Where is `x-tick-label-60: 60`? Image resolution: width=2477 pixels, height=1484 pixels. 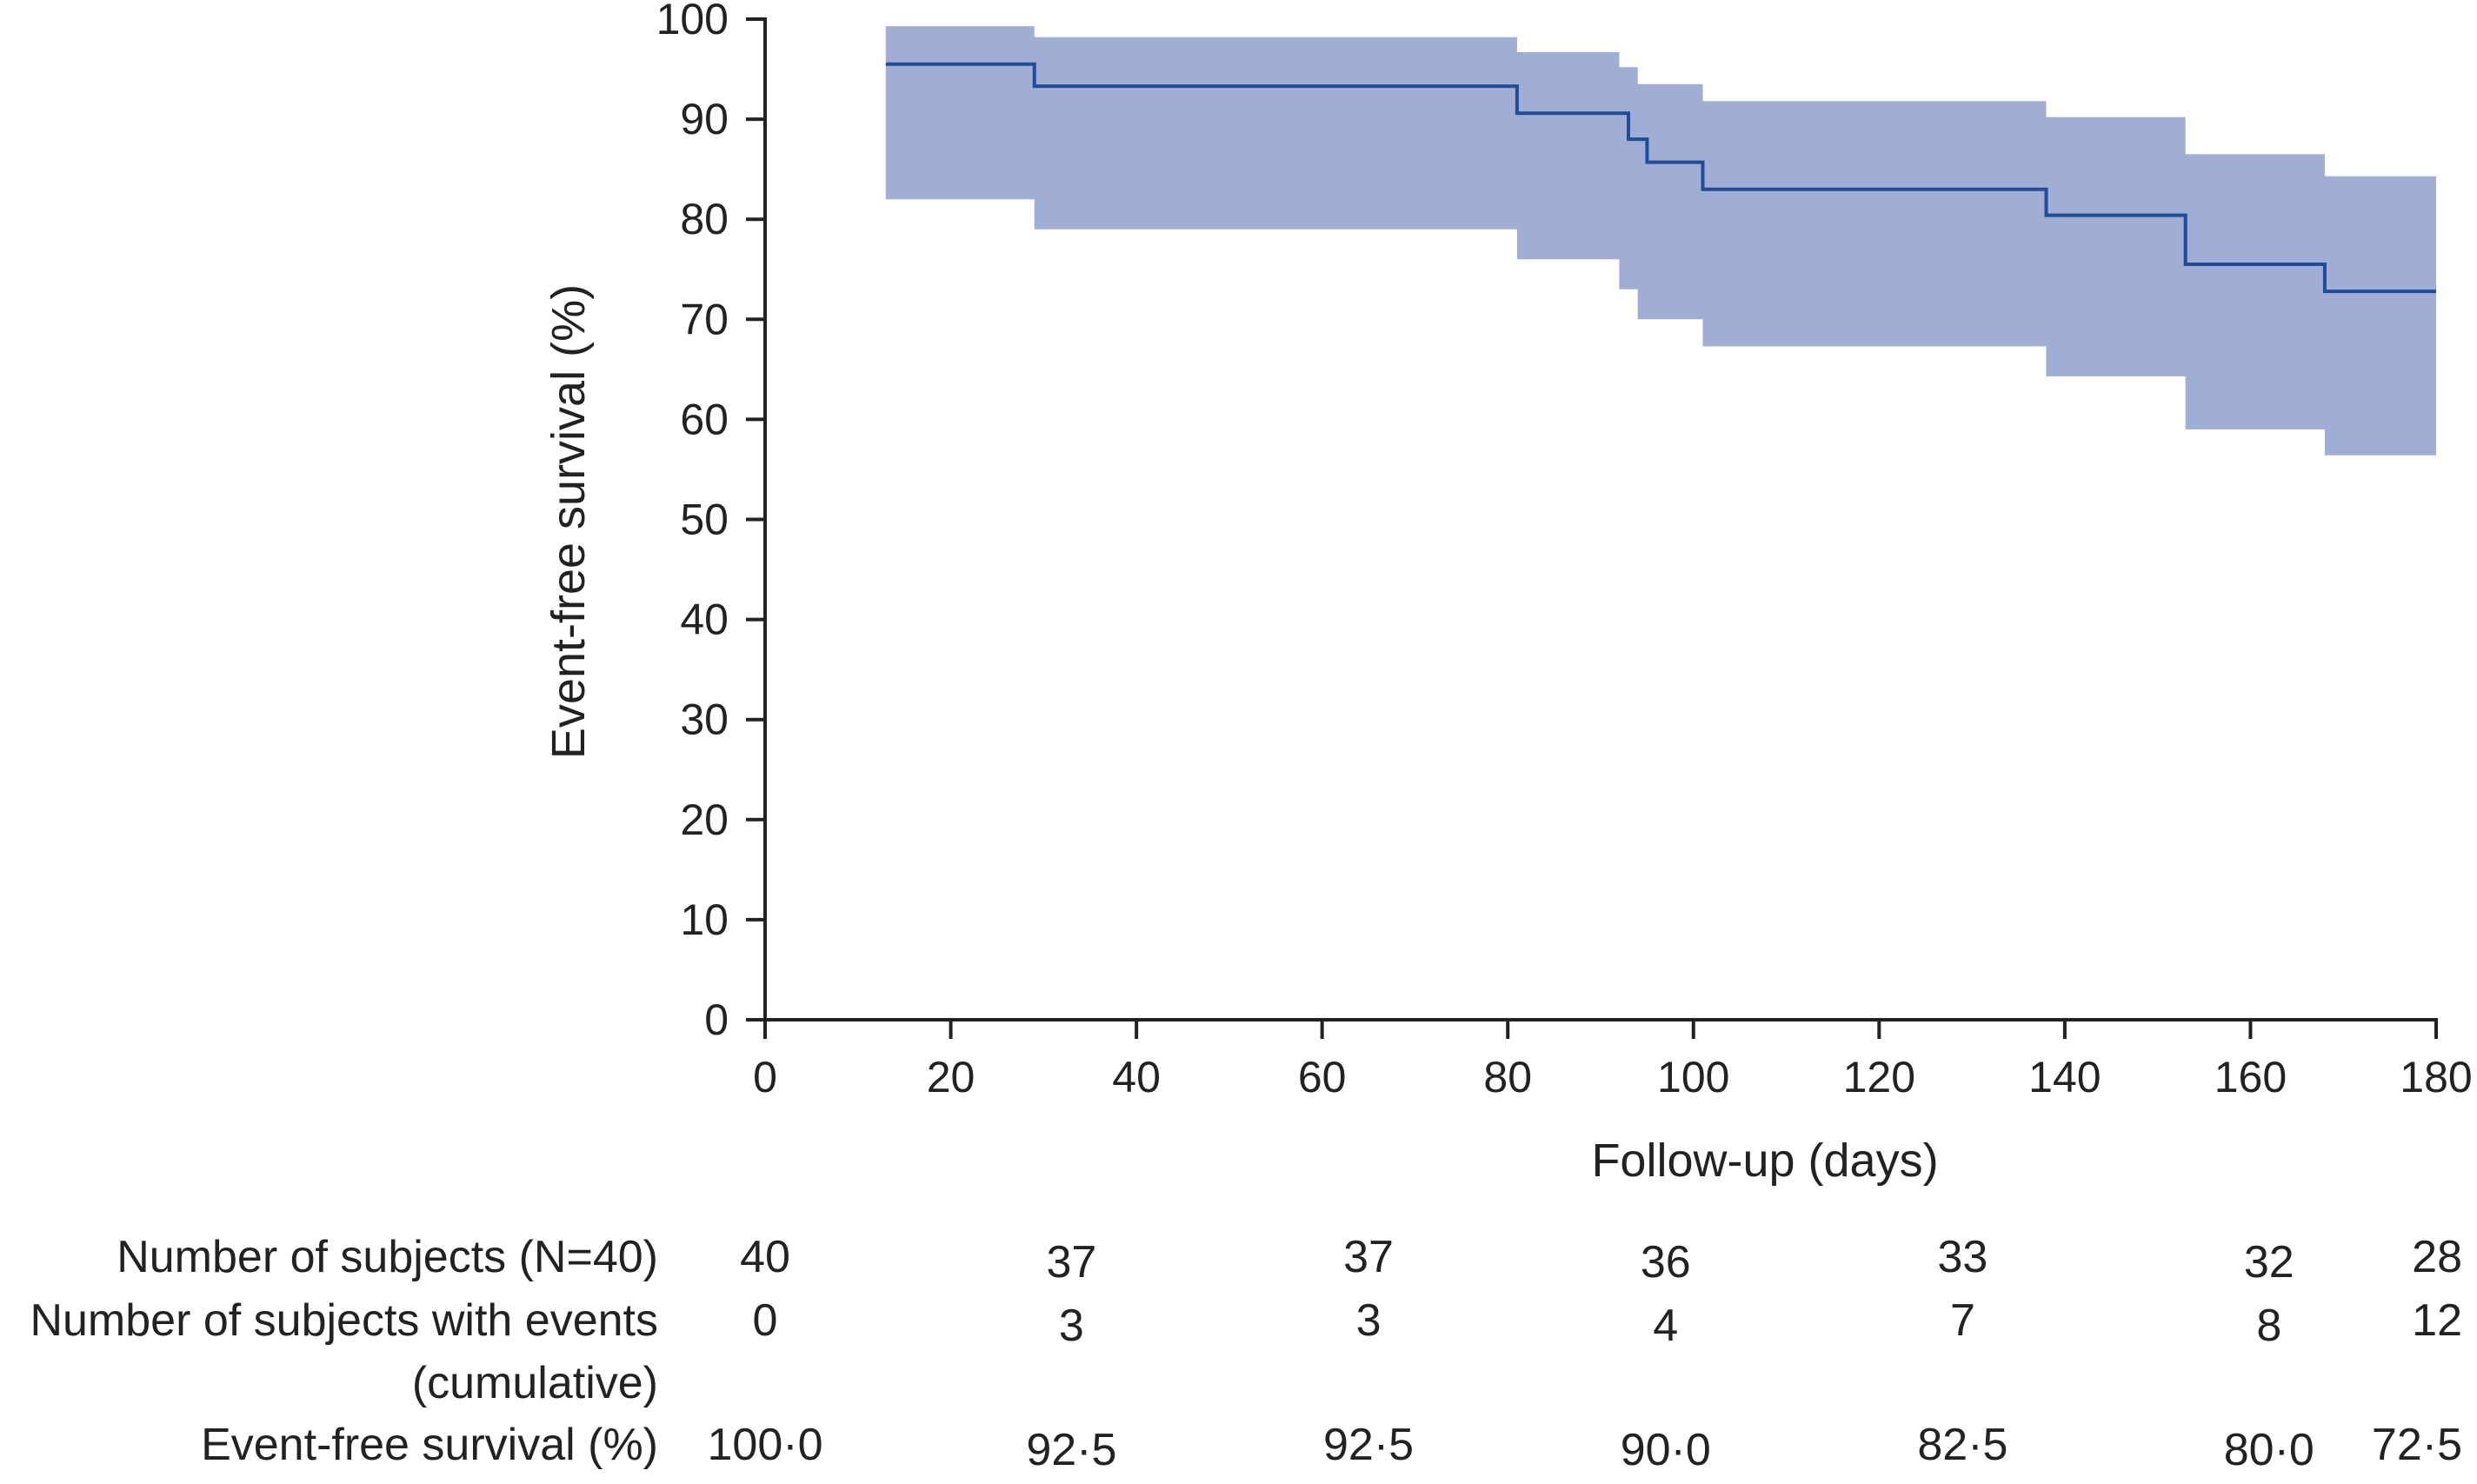
x-tick-label-60: 60 is located at coordinates (1322, 1077).